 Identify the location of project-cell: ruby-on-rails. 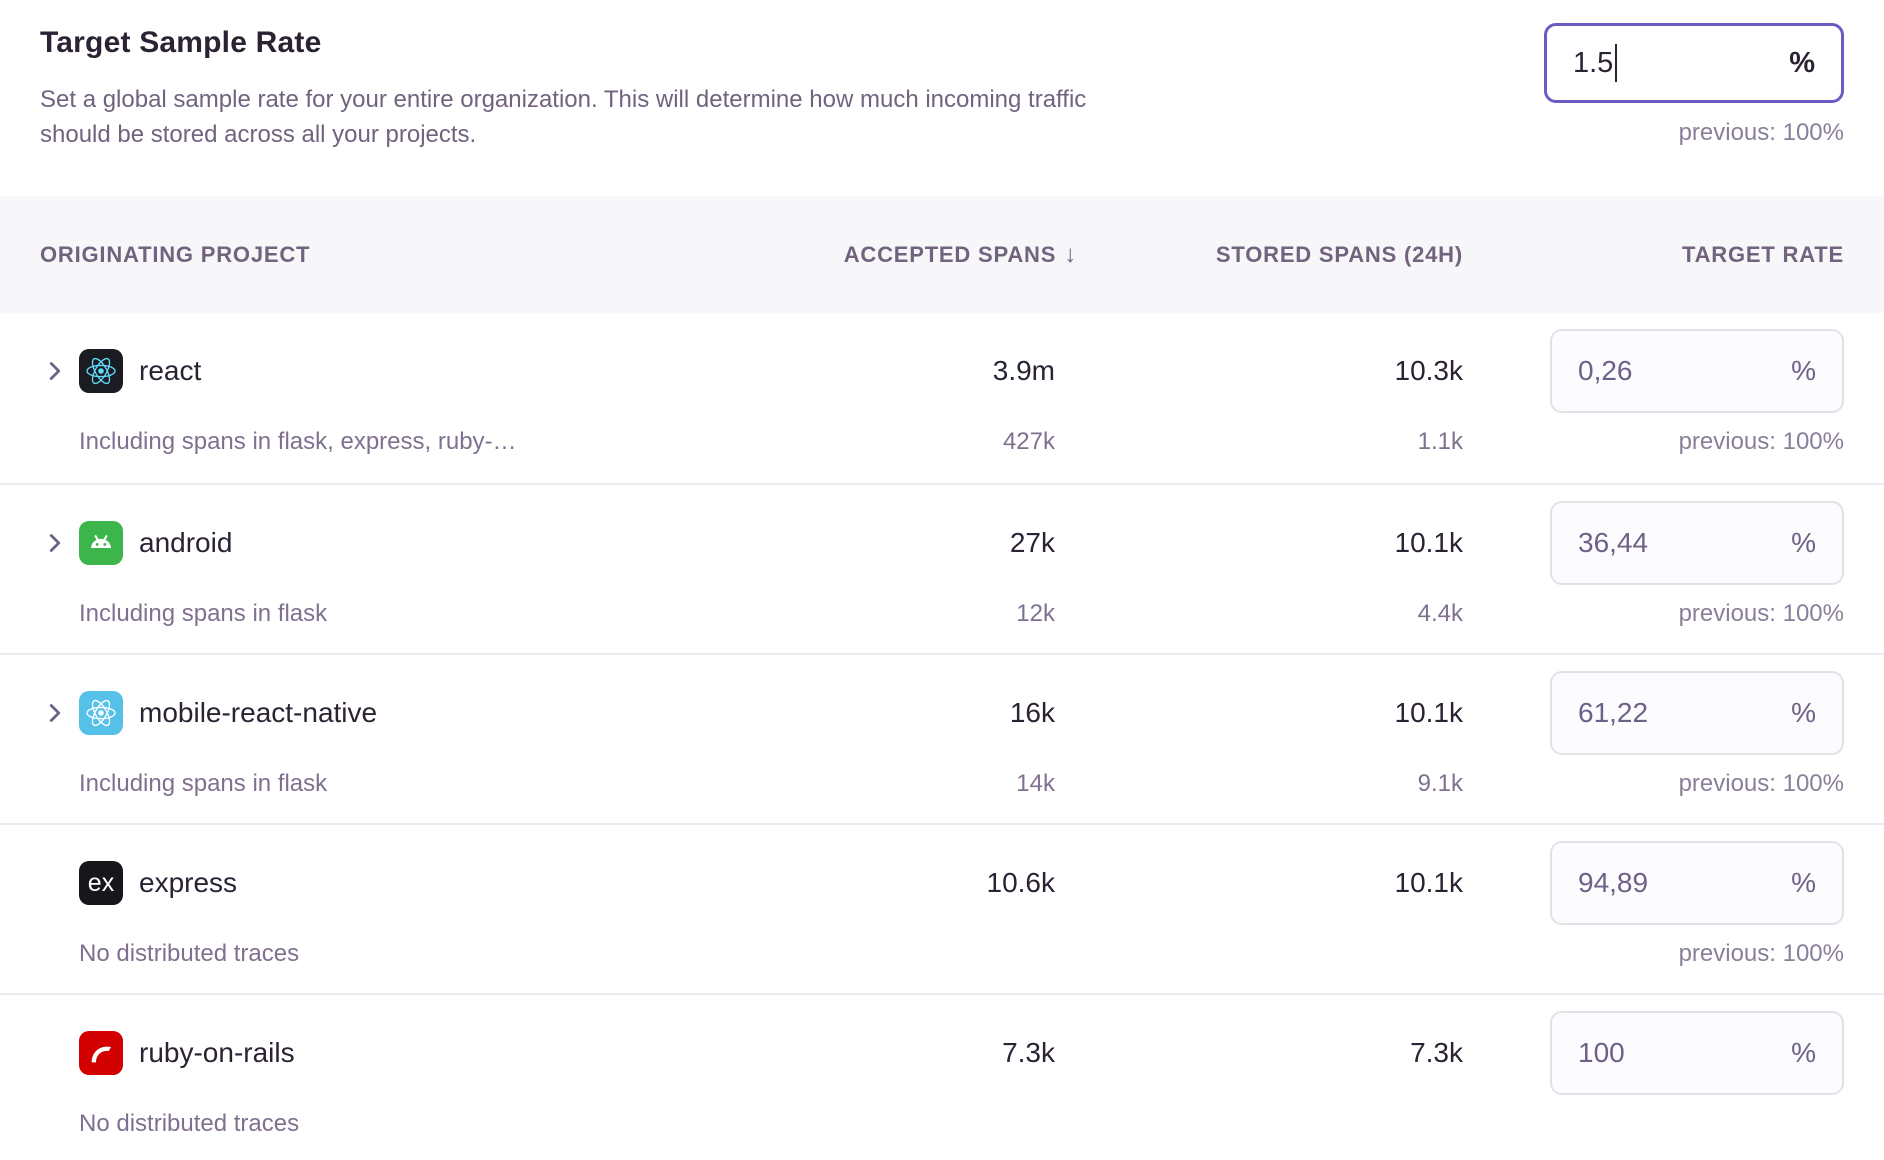
(382, 1053).